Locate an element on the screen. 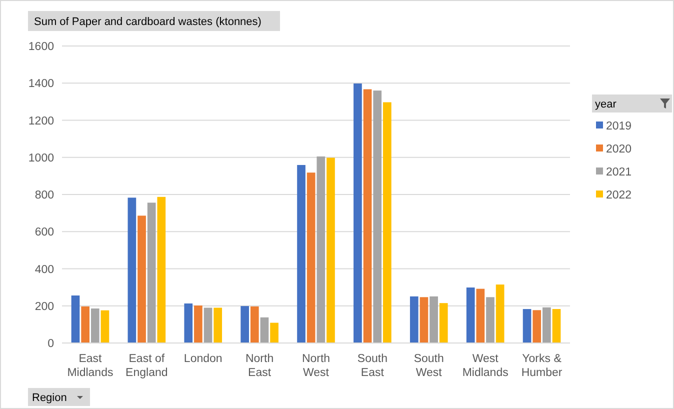 This screenshot has height=409, width=674. legend-label: 2022 is located at coordinates (619, 196).